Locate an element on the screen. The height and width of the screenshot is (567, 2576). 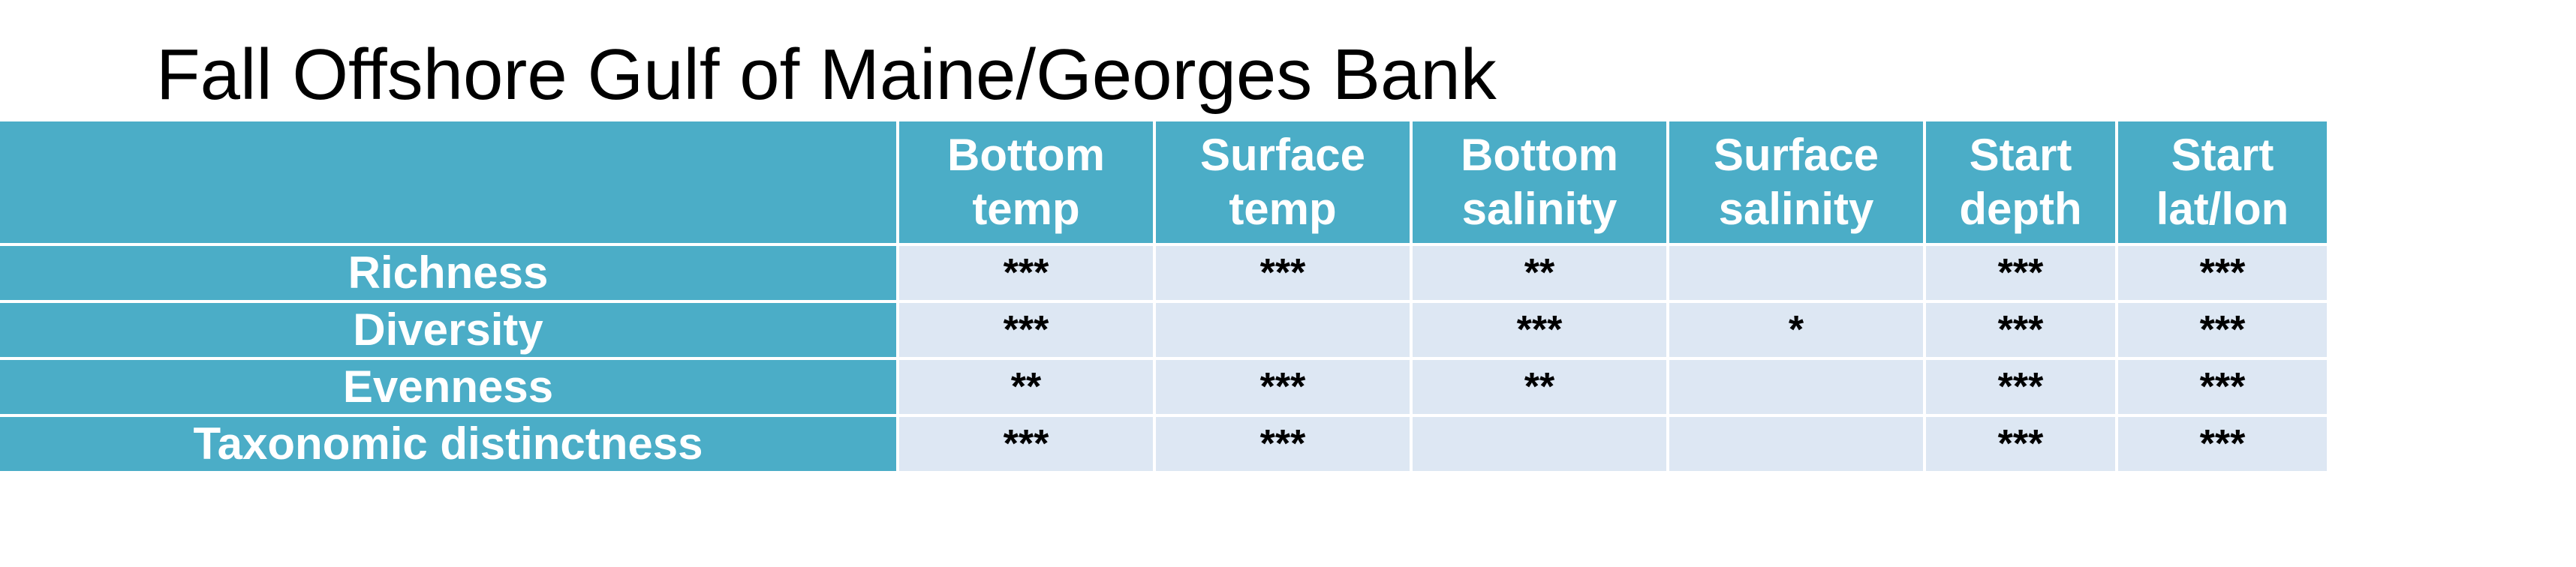
table-row-taxonomic-distinctness: Taxonomic distinctness *** *** *** *** is located at coordinates (1165, 444).